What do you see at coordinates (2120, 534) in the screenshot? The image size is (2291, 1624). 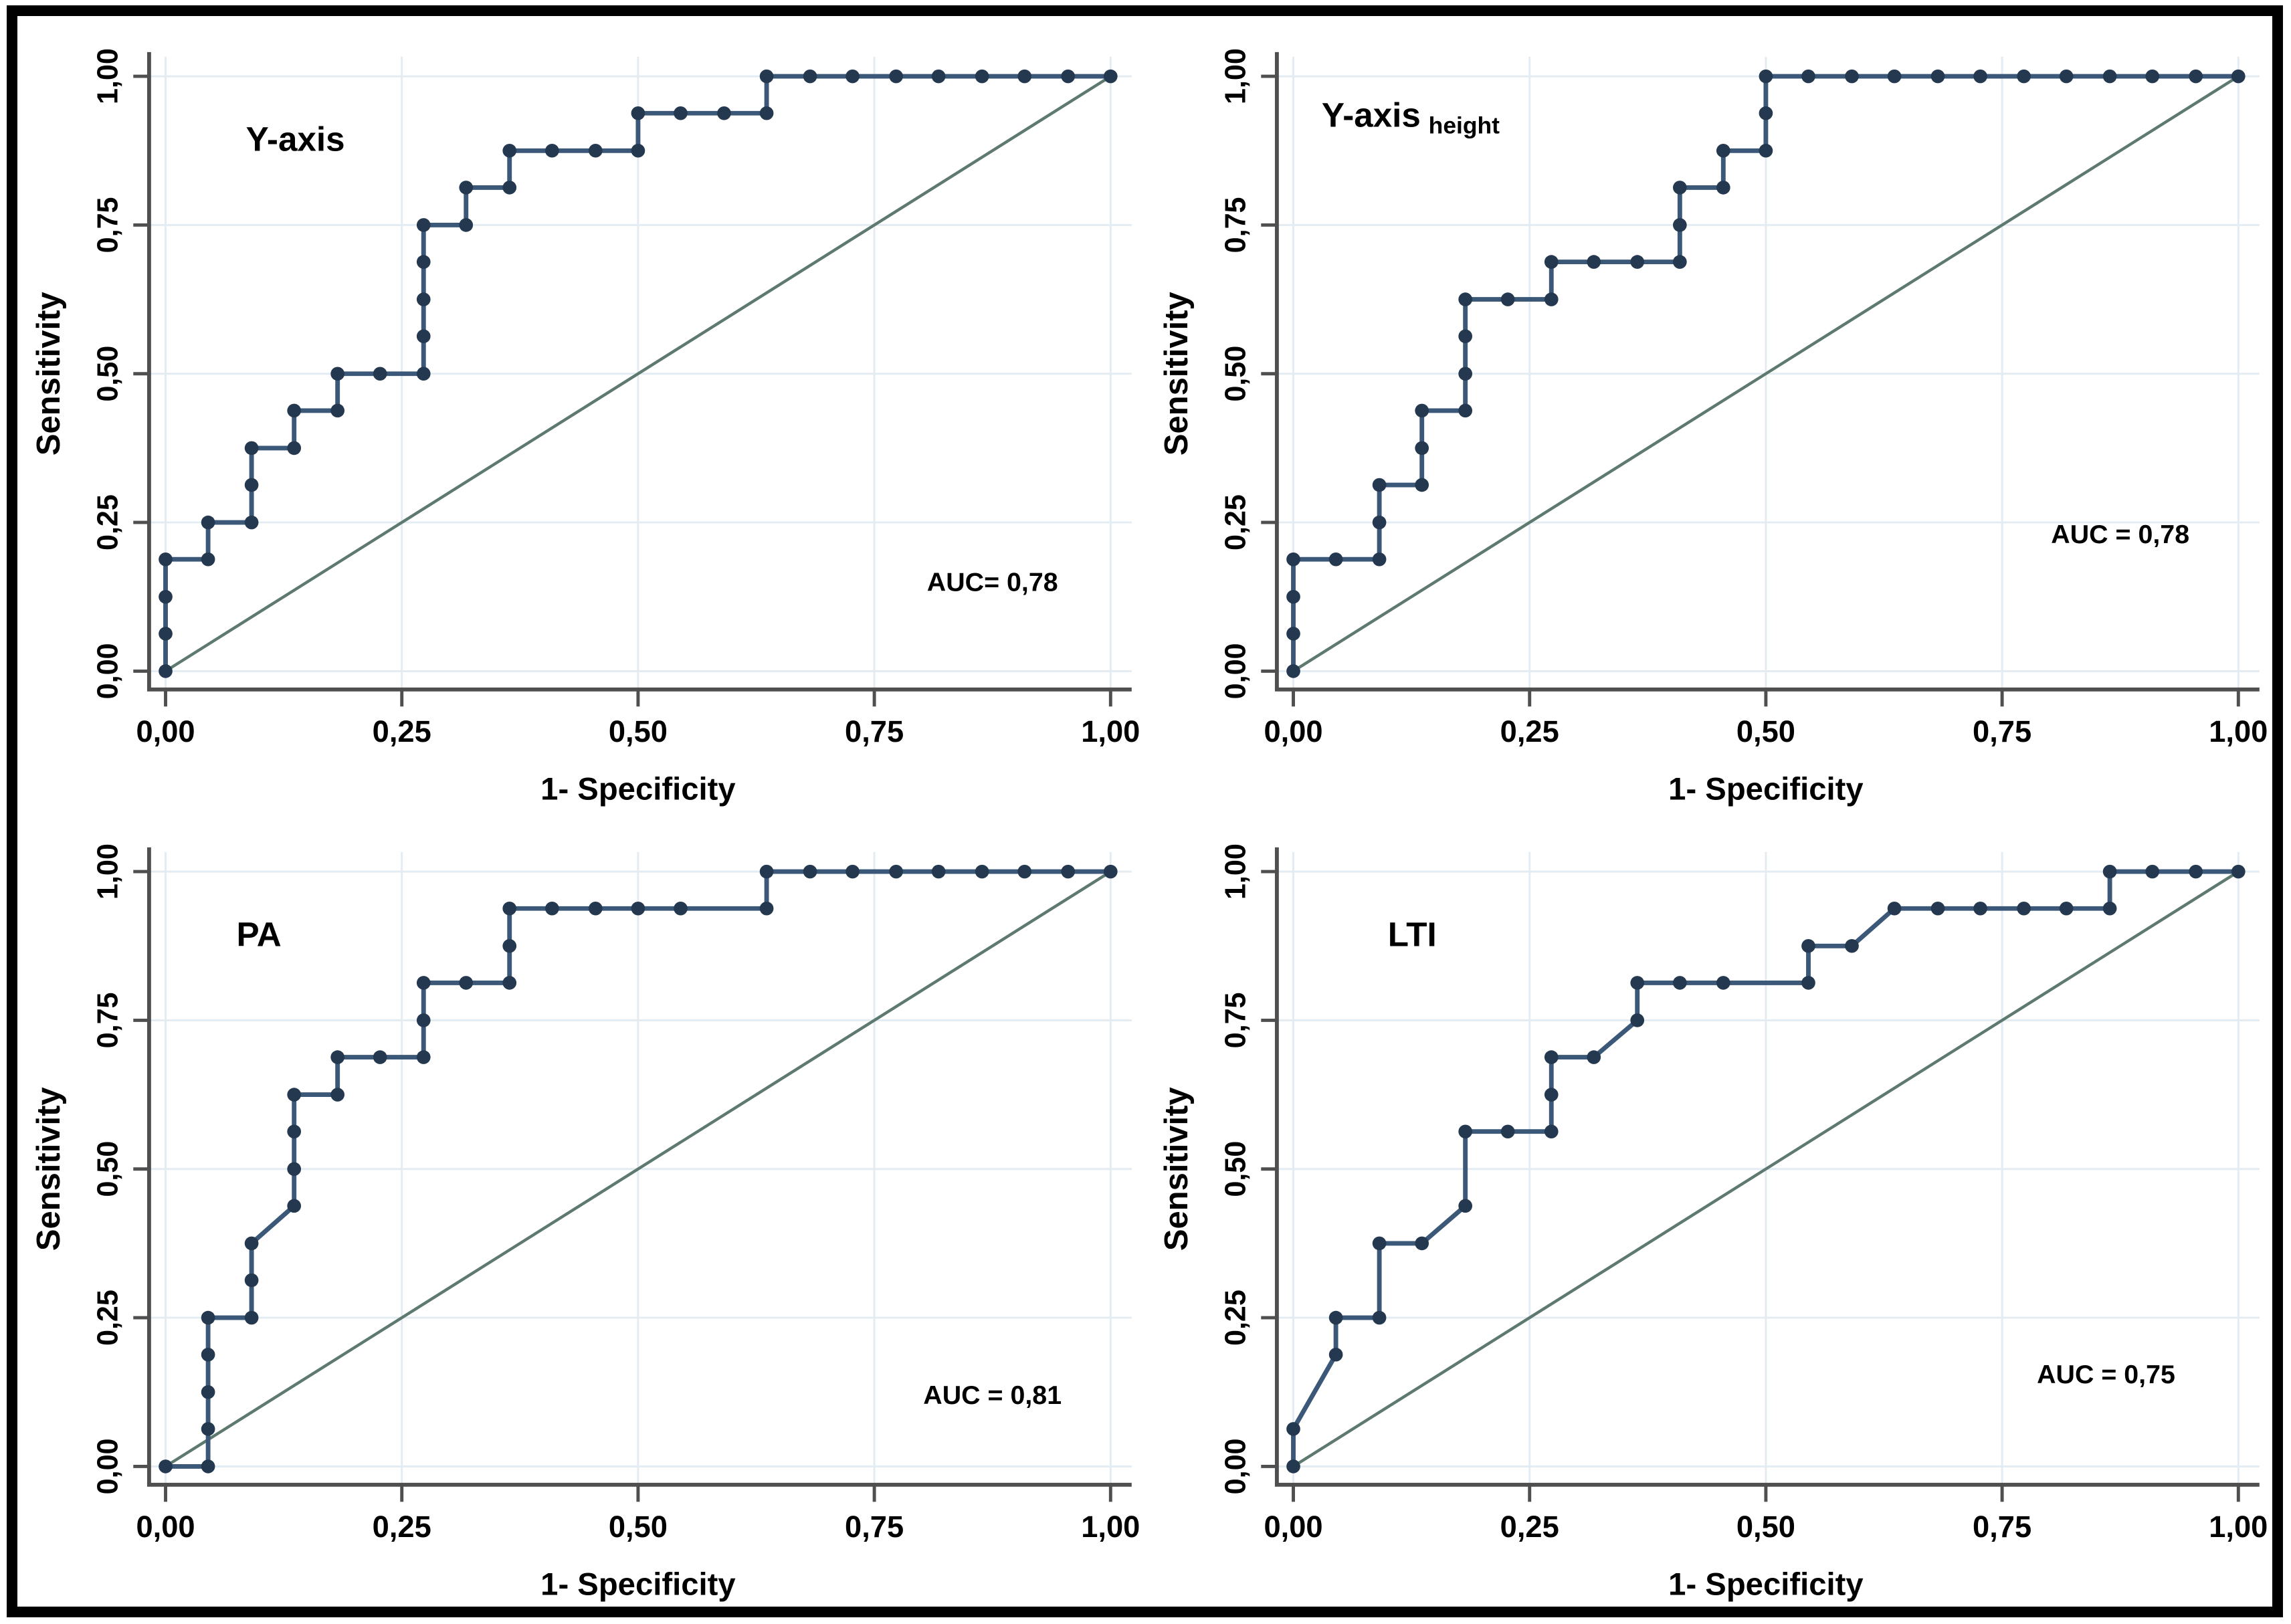 I see `auc-label: AUC = 0,78` at bounding box center [2120, 534].